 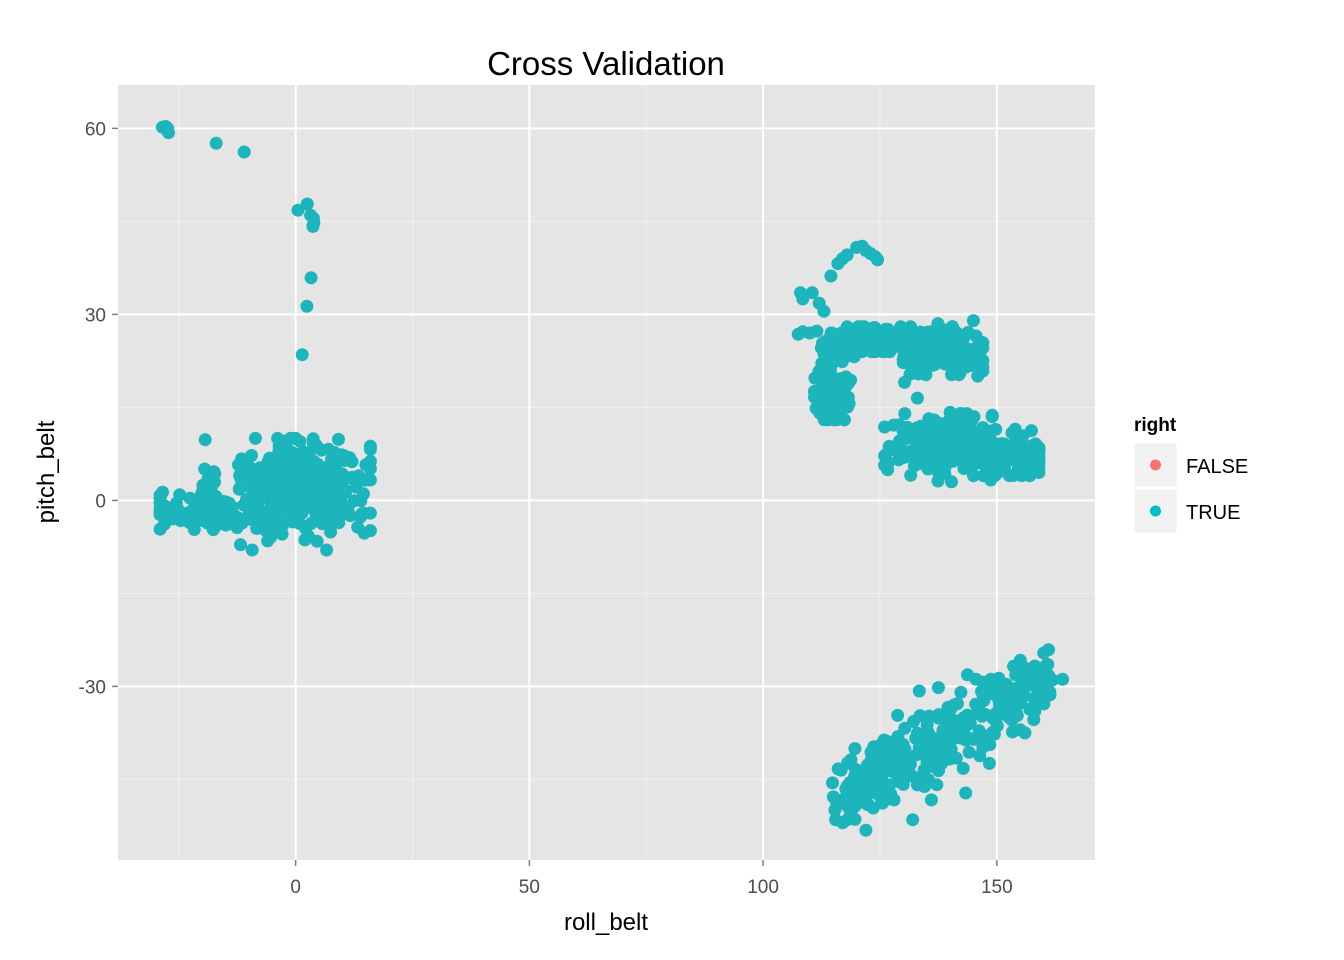 I want to click on x-tick-label: 150, so click(x=997, y=887).